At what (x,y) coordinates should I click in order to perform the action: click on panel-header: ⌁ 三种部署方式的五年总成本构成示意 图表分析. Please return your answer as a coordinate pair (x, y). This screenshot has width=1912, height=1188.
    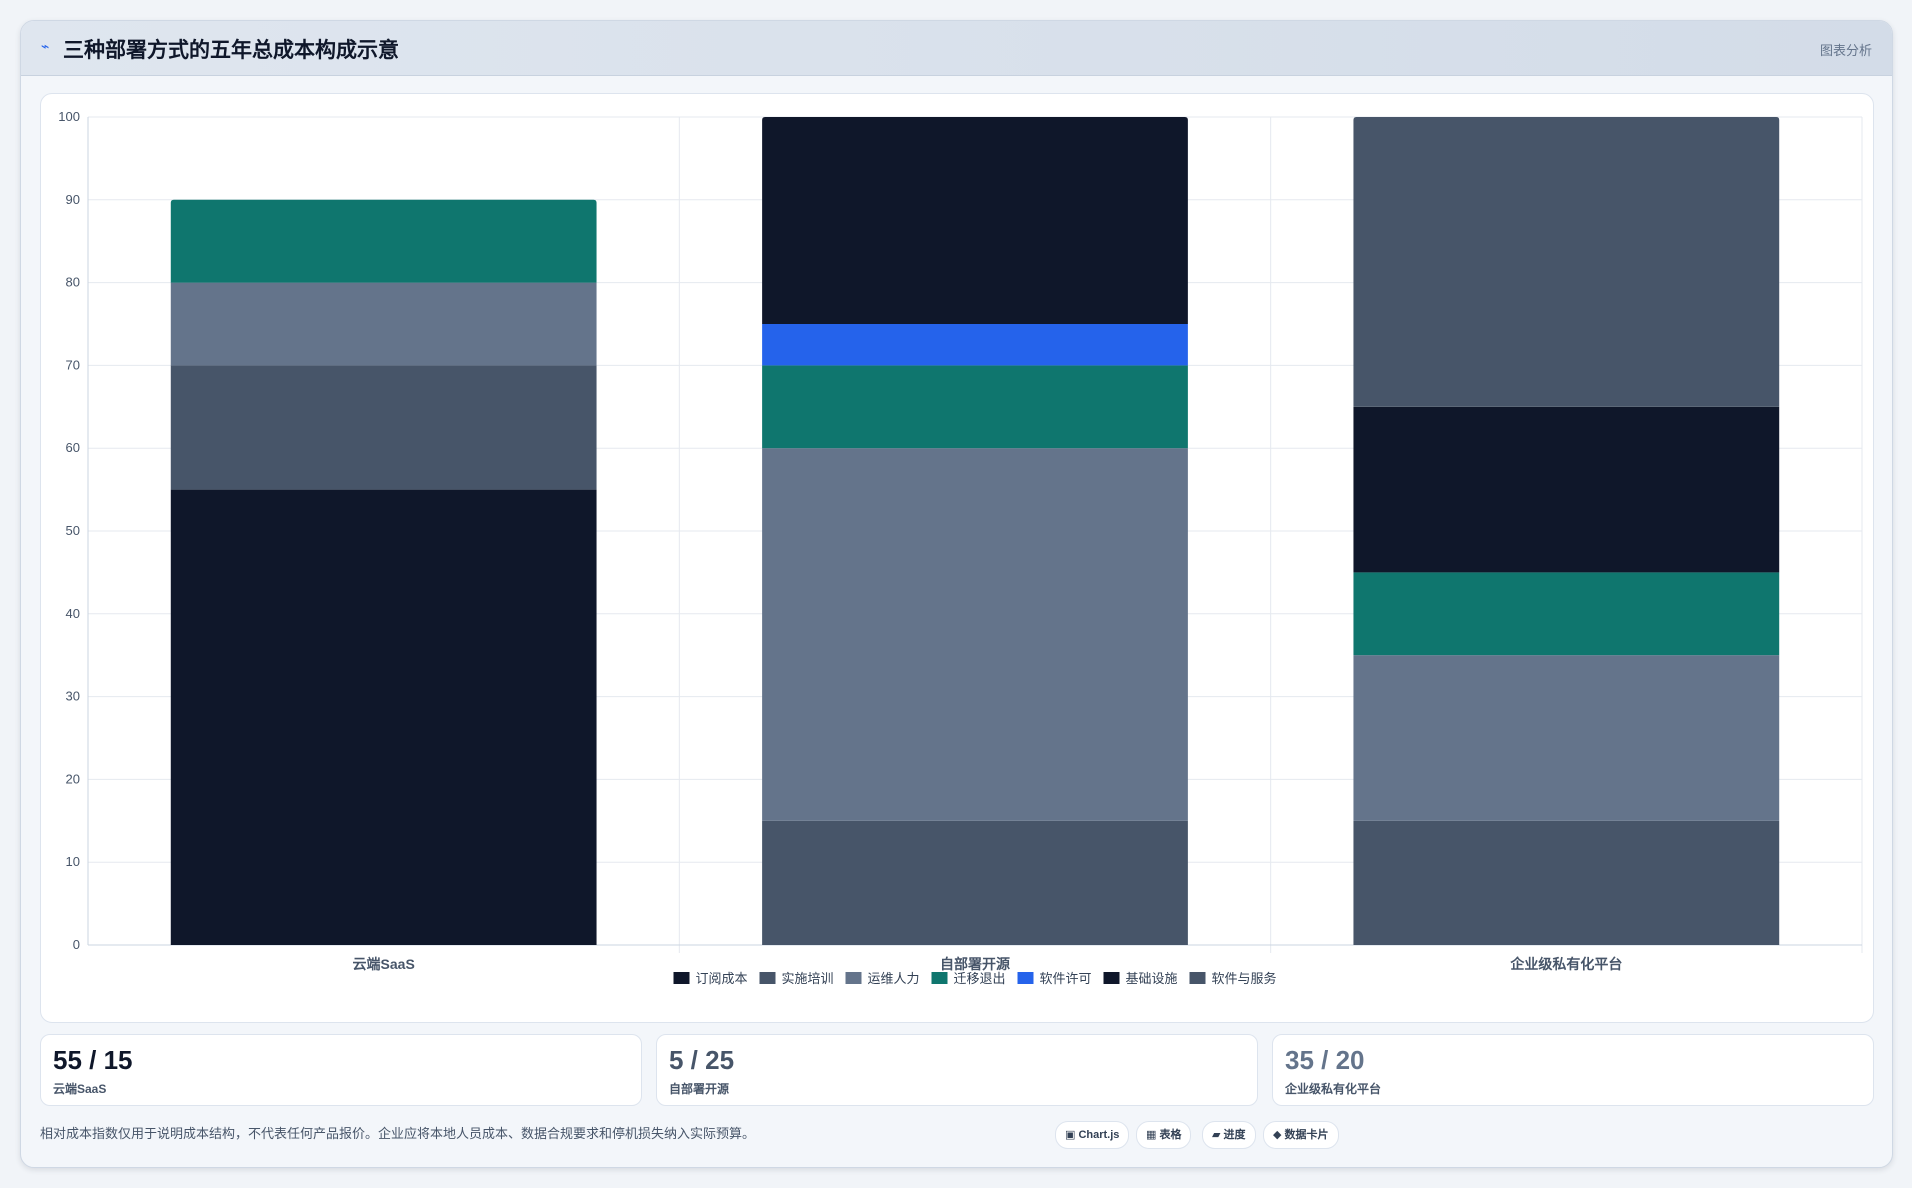
    Looking at the image, I should click on (956, 48).